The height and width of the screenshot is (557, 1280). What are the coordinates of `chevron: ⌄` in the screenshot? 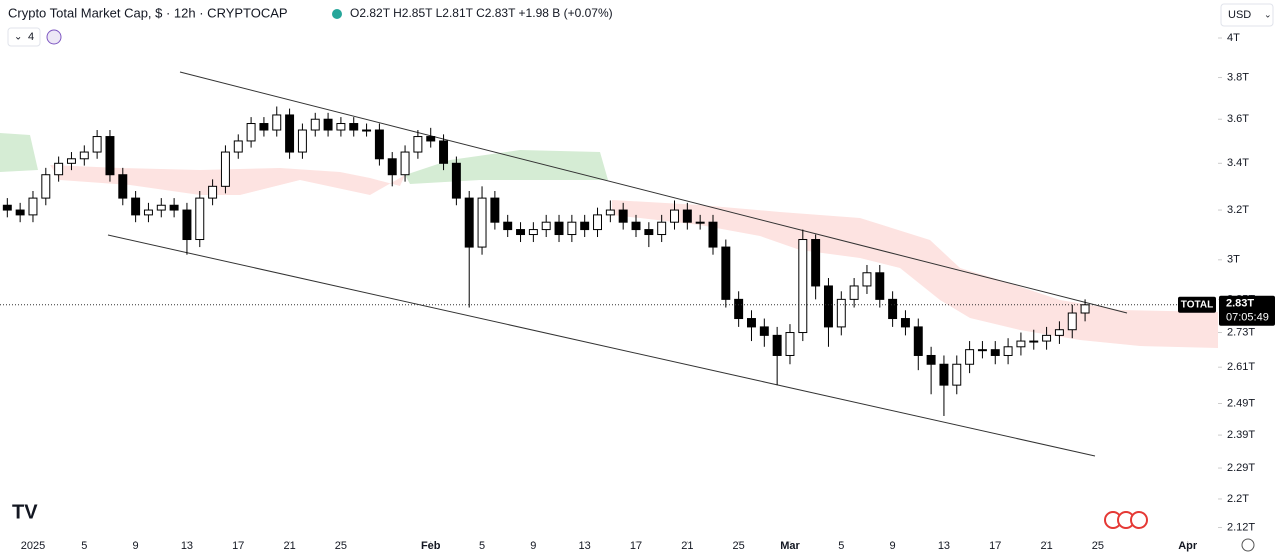 It's located at (18, 37).